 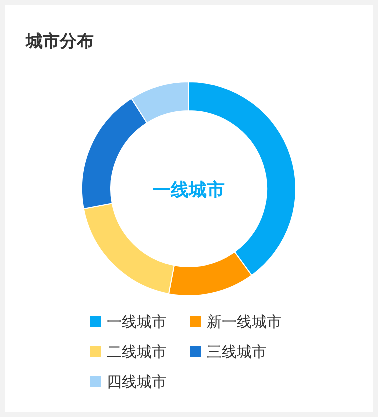 I want to click on annotation: 一线城市, so click(x=189, y=190).